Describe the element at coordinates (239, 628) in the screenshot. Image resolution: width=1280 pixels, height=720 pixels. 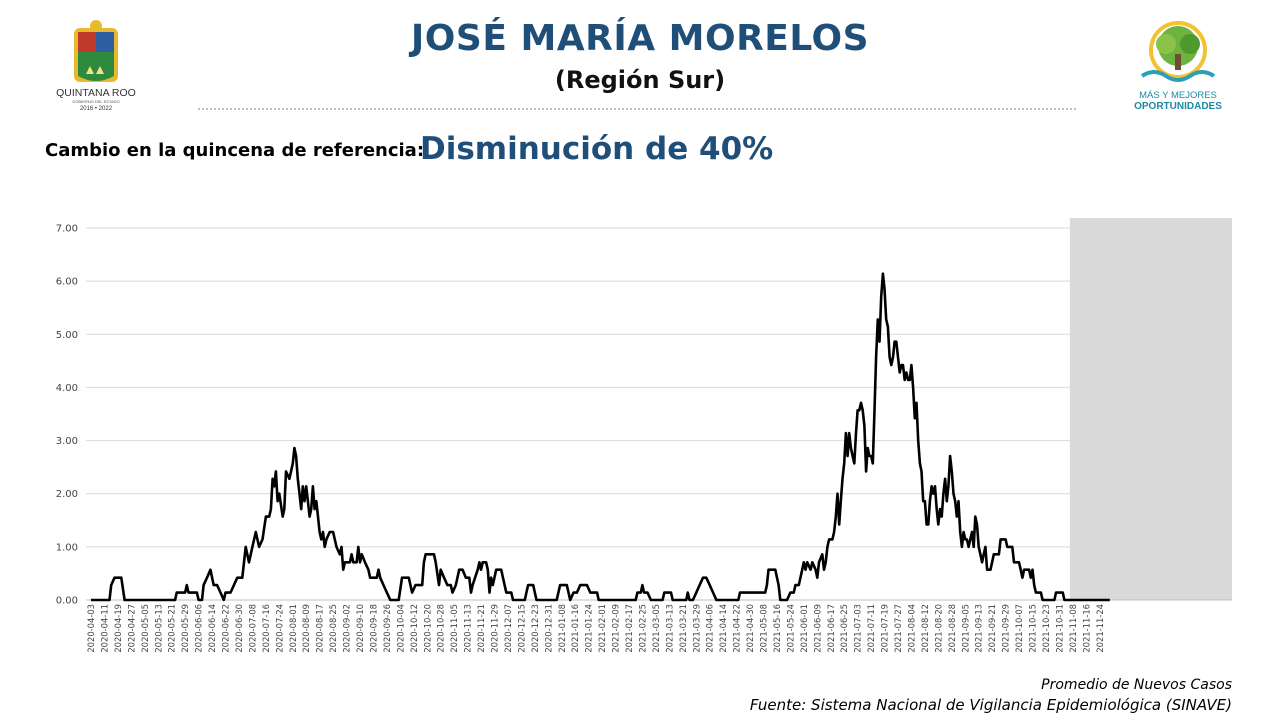
I see `x-tick-label: 2020-06-30` at that location.